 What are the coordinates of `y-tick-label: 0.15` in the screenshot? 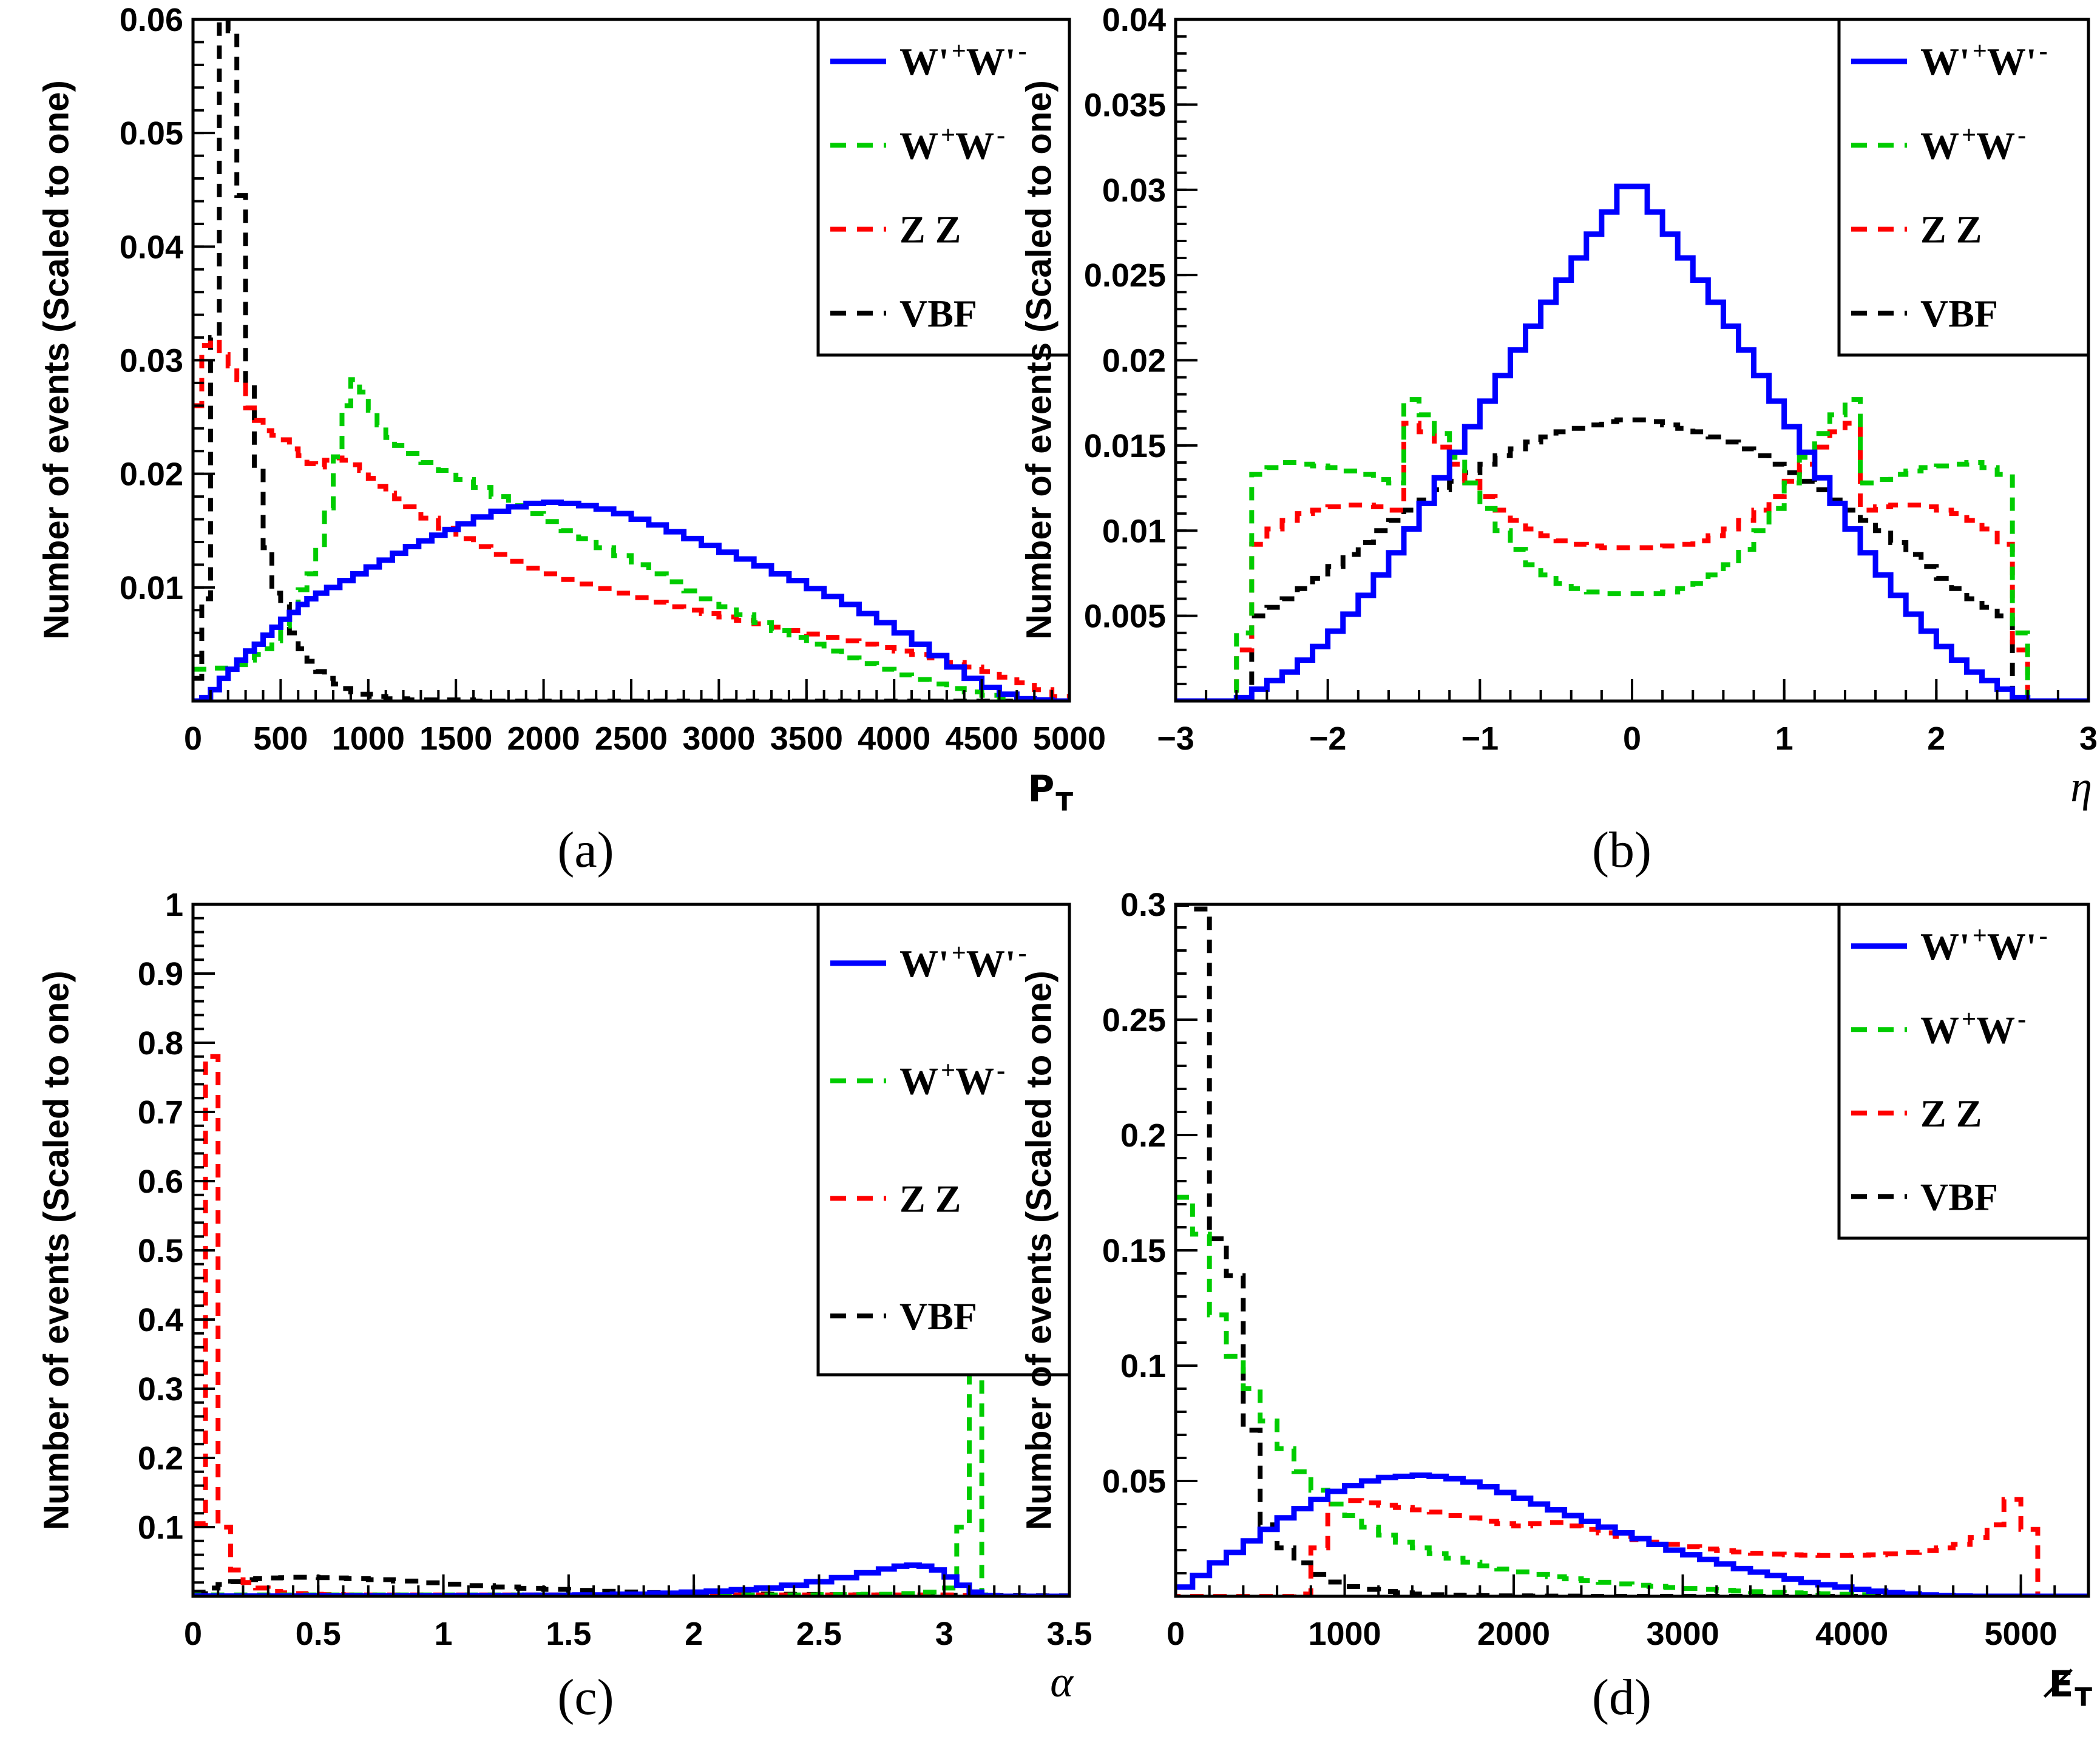 It's located at (1134, 1251).